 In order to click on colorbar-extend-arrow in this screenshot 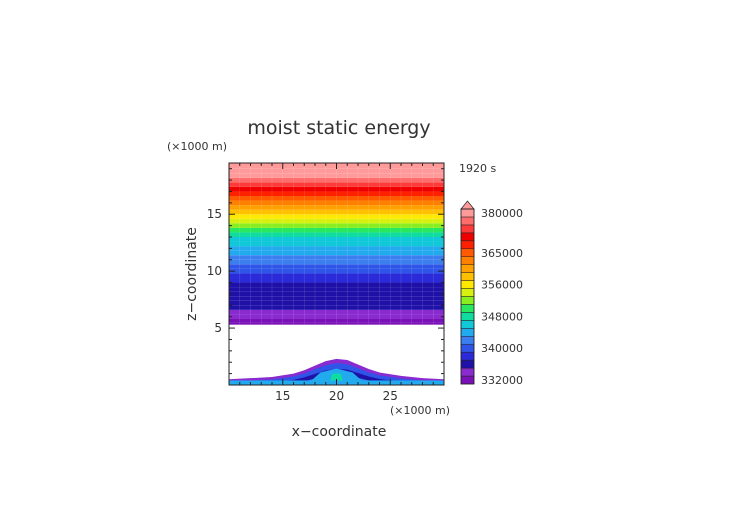, I will do `click(467, 205)`.